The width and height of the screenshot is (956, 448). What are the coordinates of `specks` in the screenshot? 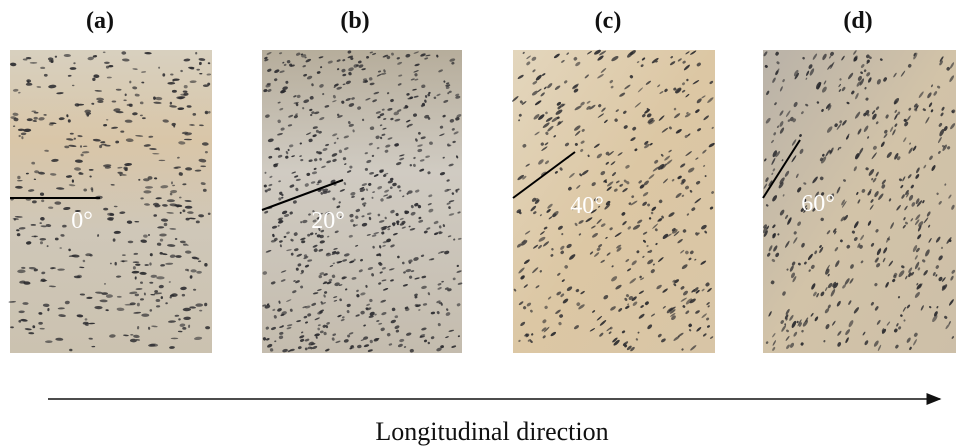 It's located at (613, 200).